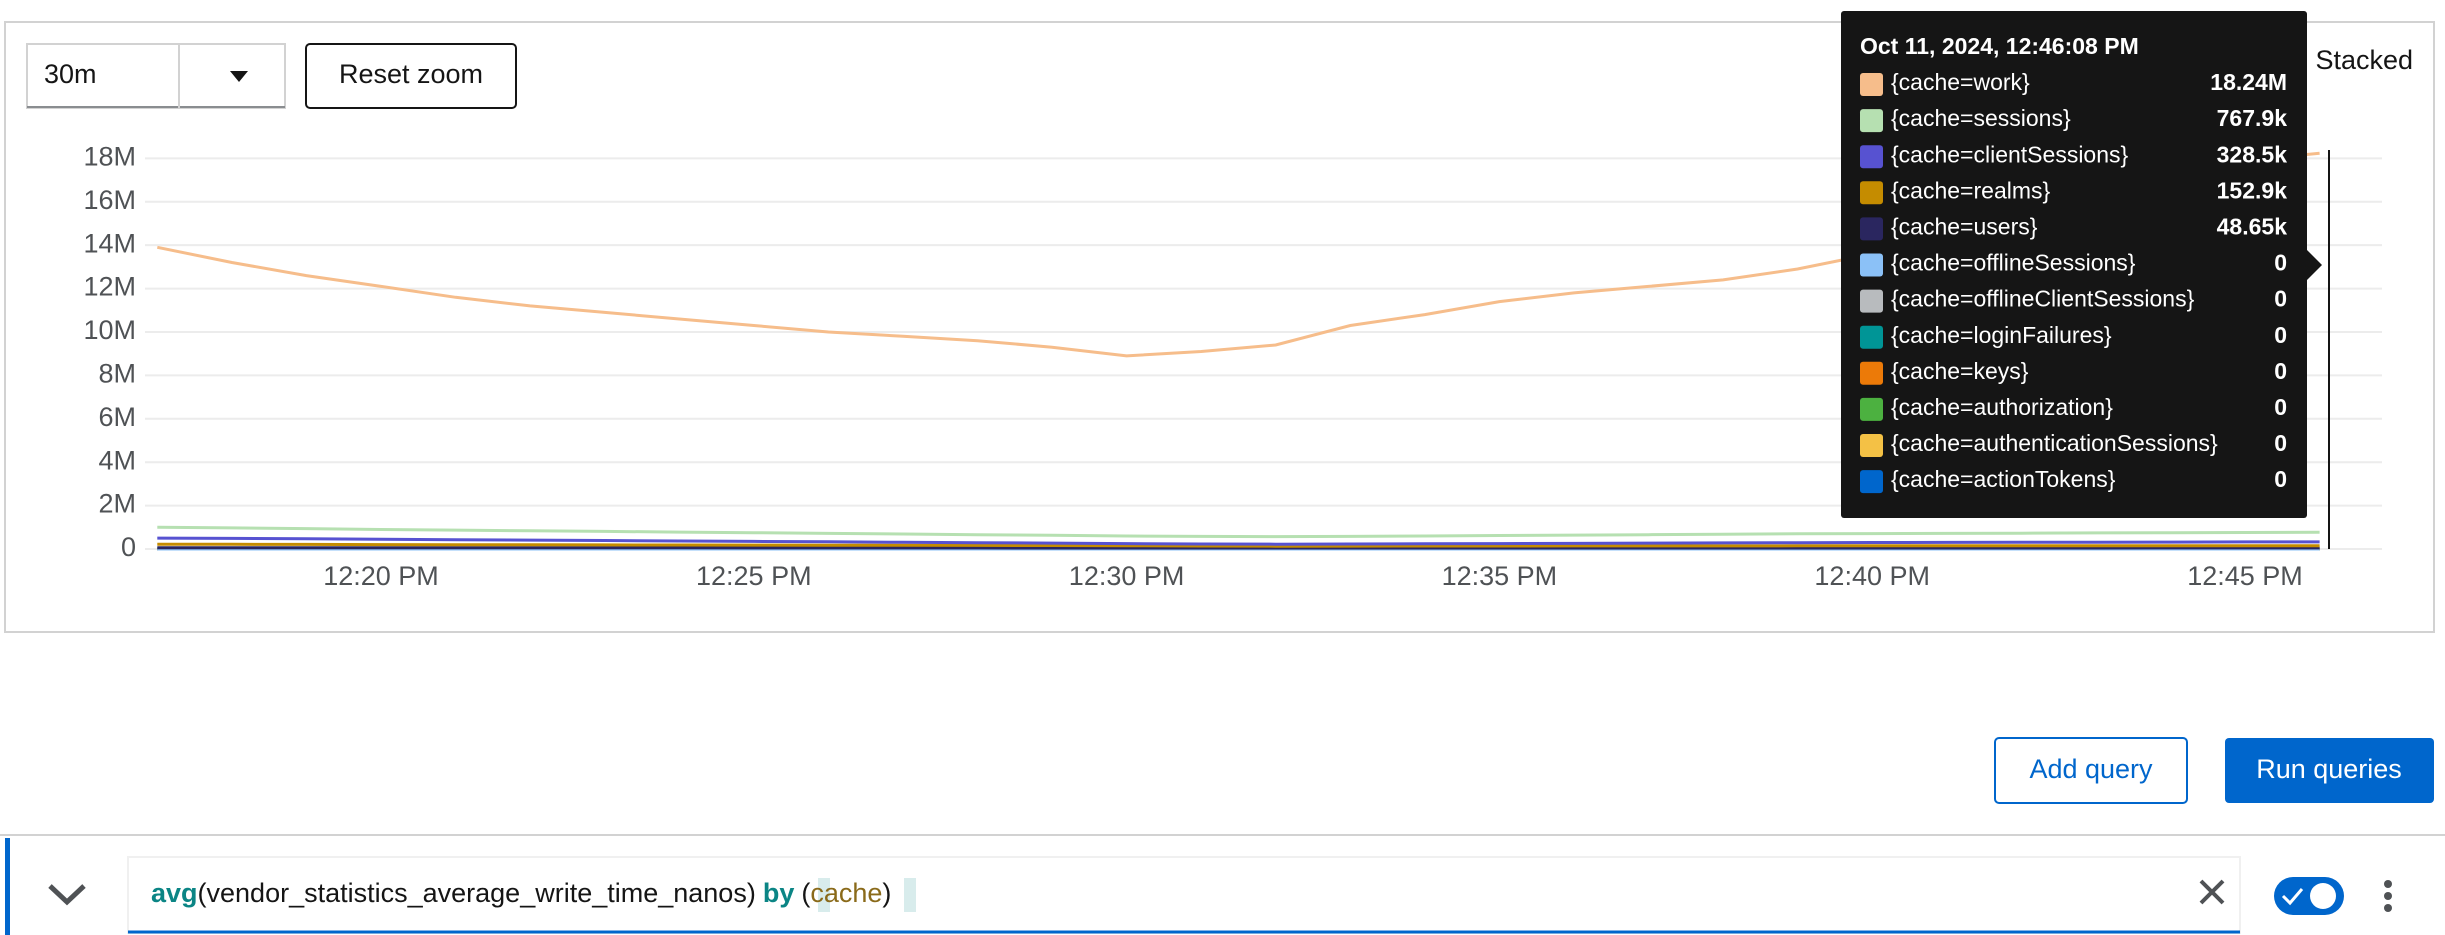  Describe the element at coordinates (2252, 118) in the screenshot. I see `tooltip-value: 767.9k` at that location.